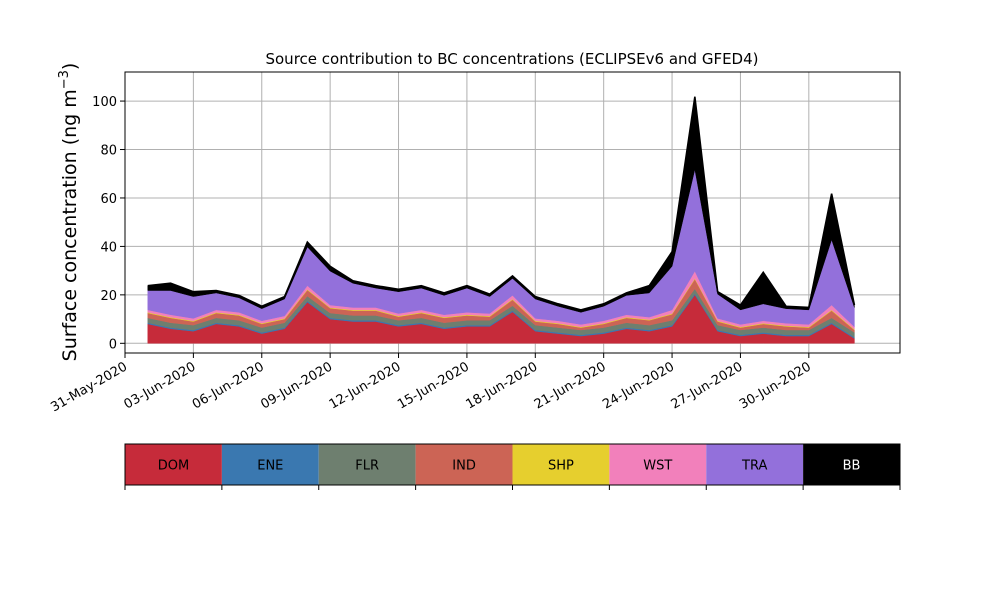 This screenshot has height=600, width=1000. I want to click on x-tick-label: 09-Jun-2020, so click(296, 385).